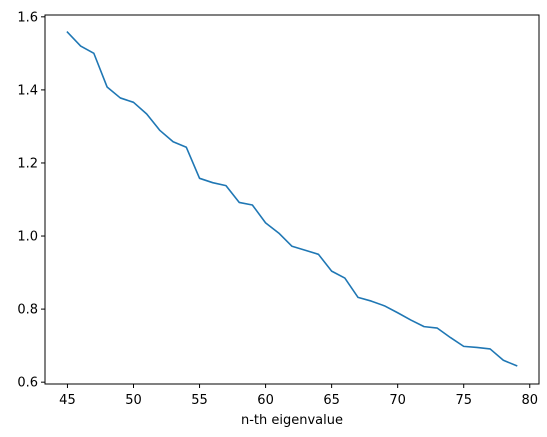 Image resolution: width=547 pixels, height=437 pixels. I want to click on y-tick-label: 1.0, so click(27, 237).